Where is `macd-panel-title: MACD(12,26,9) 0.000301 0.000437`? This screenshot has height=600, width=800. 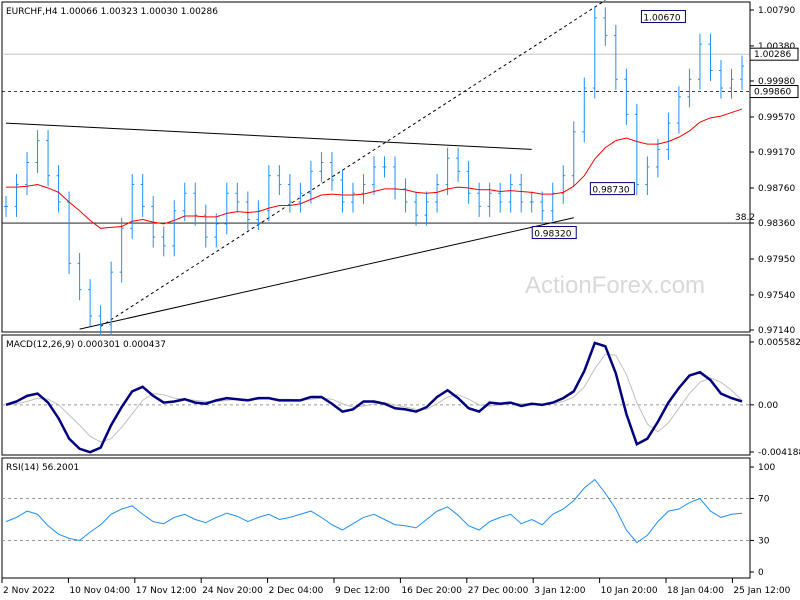
macd-panel-title: MACD(12,26,9) 0.000301 0.000437 is located at coordinates (86, 345).